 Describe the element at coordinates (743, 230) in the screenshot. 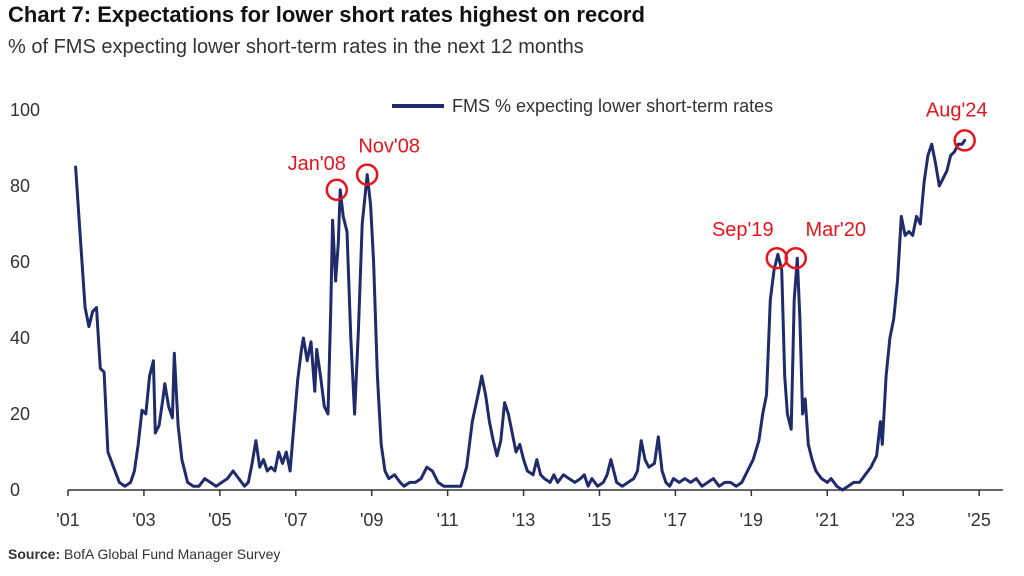

I see `annotation-label: Sep'19` at that location.